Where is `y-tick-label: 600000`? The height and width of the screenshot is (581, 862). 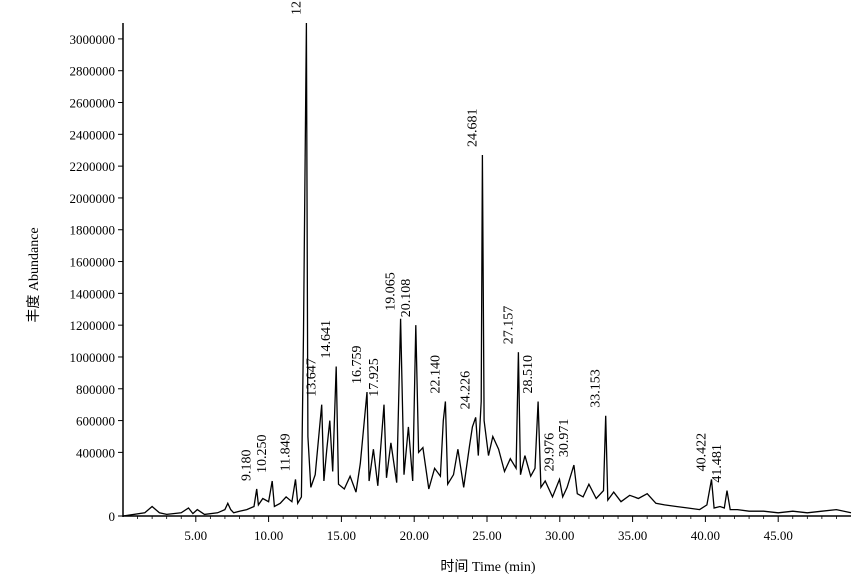 y-tick-label: 600000 is located at coordinates (95, 421).